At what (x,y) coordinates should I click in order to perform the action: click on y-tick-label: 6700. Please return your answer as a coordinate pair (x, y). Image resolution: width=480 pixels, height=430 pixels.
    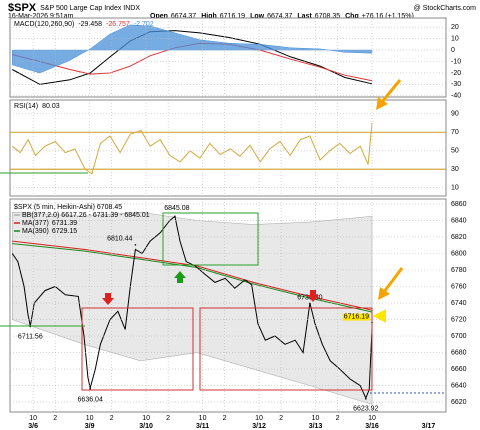
    Looking at the image, I should click on (459, 336).